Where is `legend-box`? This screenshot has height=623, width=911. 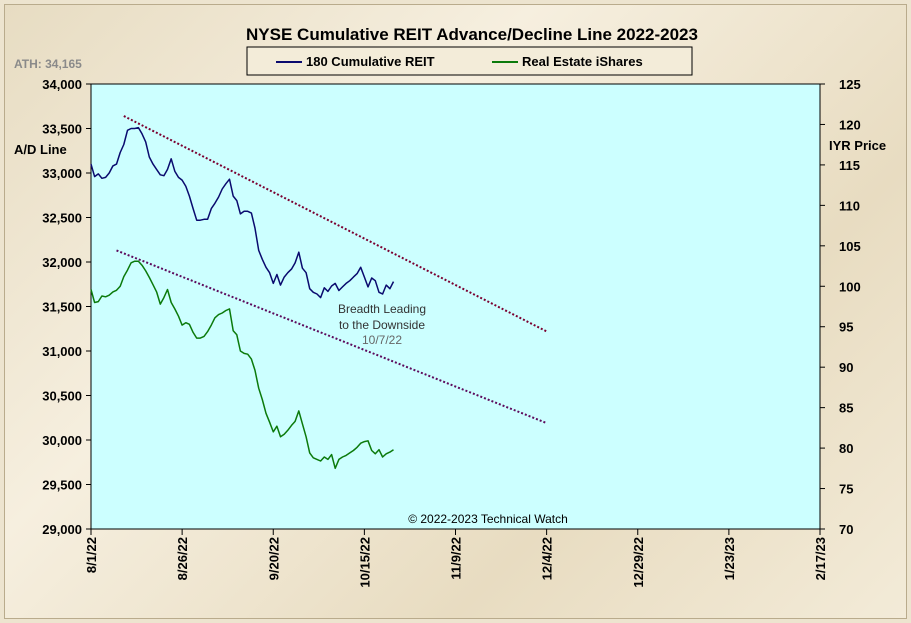
legend-box is located at coordinates (469, 61).